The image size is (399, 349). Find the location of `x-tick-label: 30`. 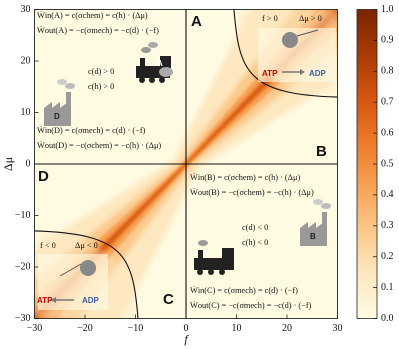

x-tick-label: 30 is located at coordinates (338, 328).